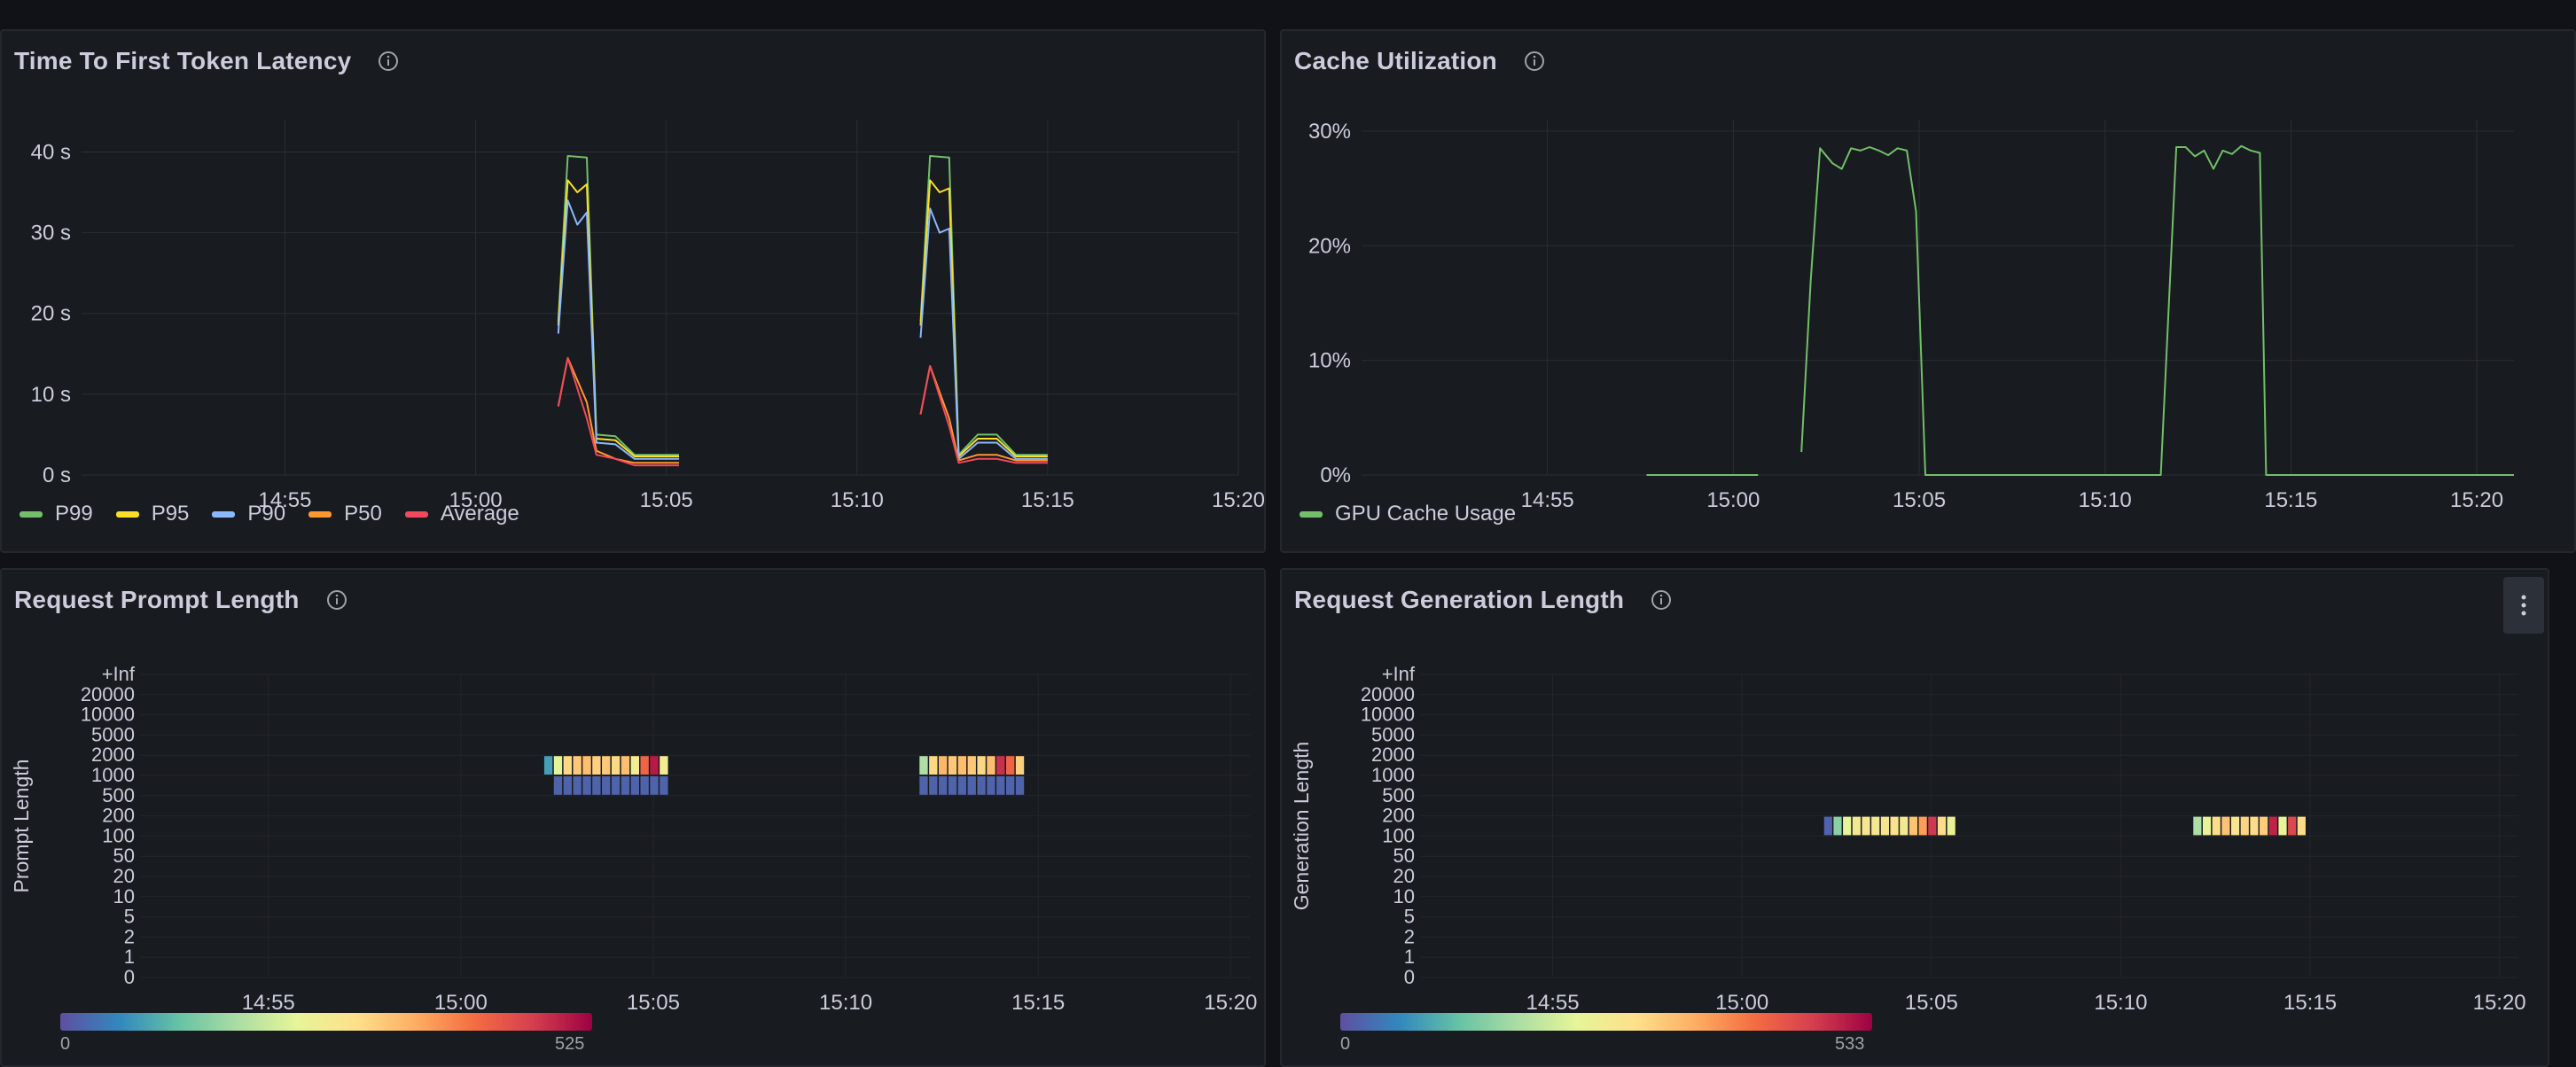 This screenshot has width=2576, height=1067. Describe the element at coordinates (170, 514) in the screenshot. I see `legend-label: P95` at that location.